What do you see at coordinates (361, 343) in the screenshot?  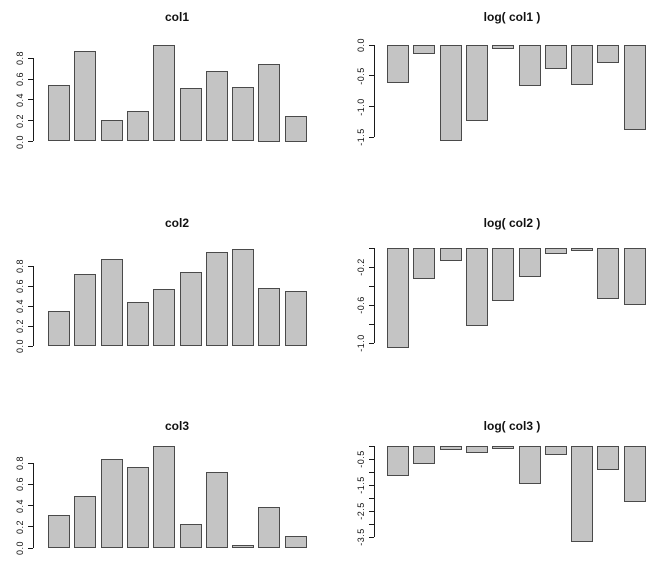 I see `y-axis-tick-label: -1.0` at bounding box center [361, 343].